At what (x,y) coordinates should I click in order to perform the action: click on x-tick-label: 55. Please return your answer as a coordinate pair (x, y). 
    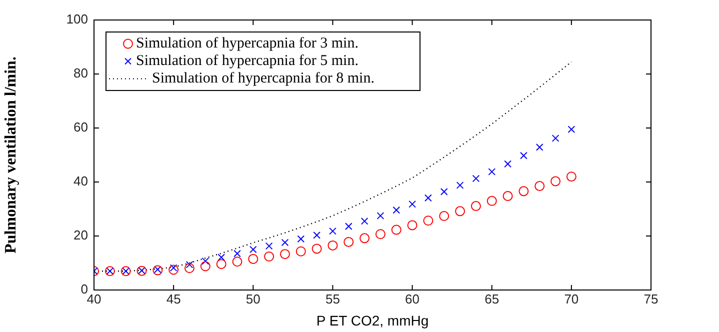
    Looking at the image, I should click on (332, 298).